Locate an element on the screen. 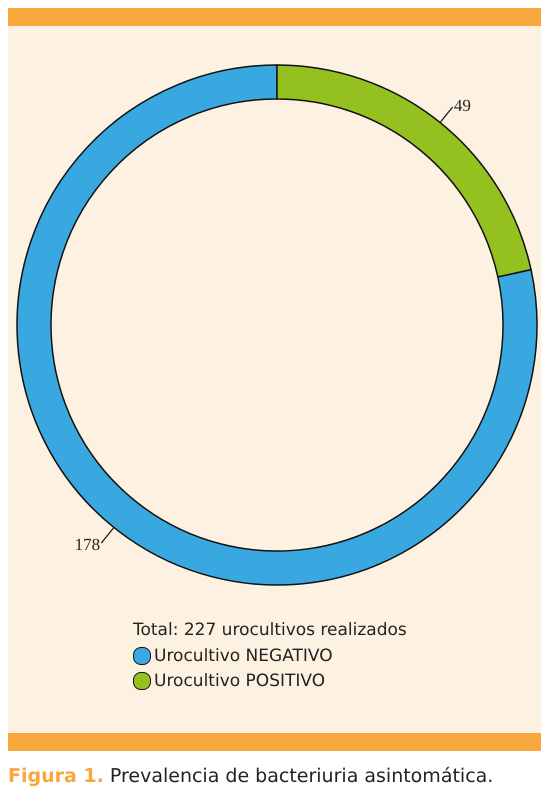 The image size is (541, 799). legend-label: Urocultivo NEGATIVO is located at coordinates (243, 656).